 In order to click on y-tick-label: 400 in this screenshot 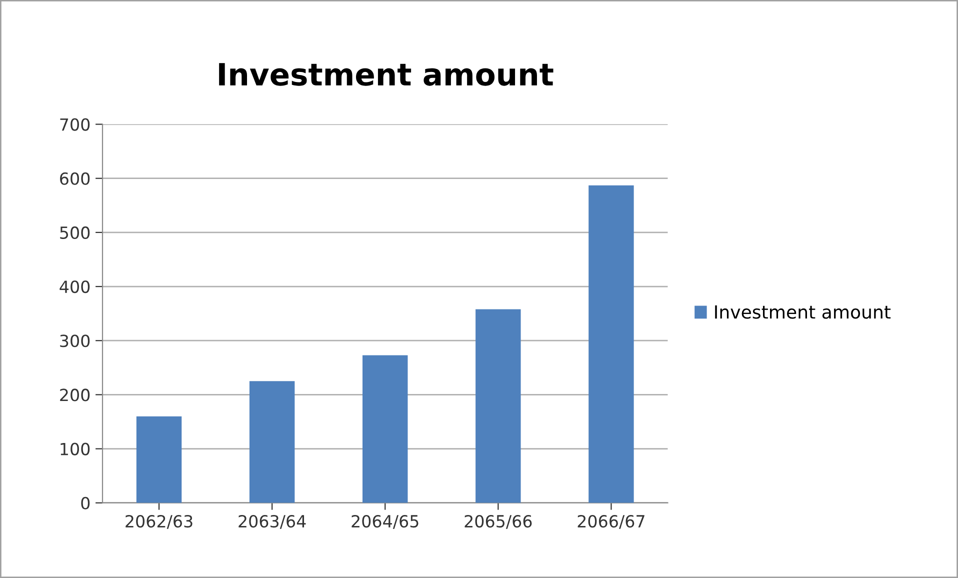, I will do `click(75, 287)`.